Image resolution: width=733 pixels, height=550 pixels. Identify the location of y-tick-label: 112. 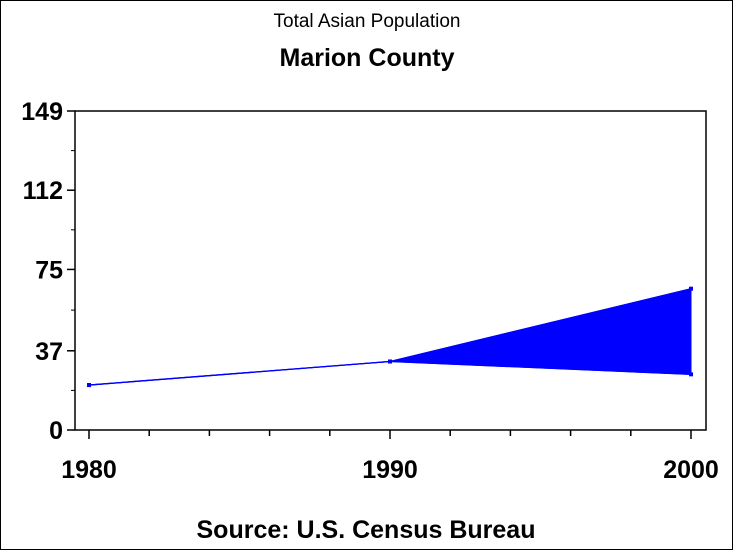
(43, 191).